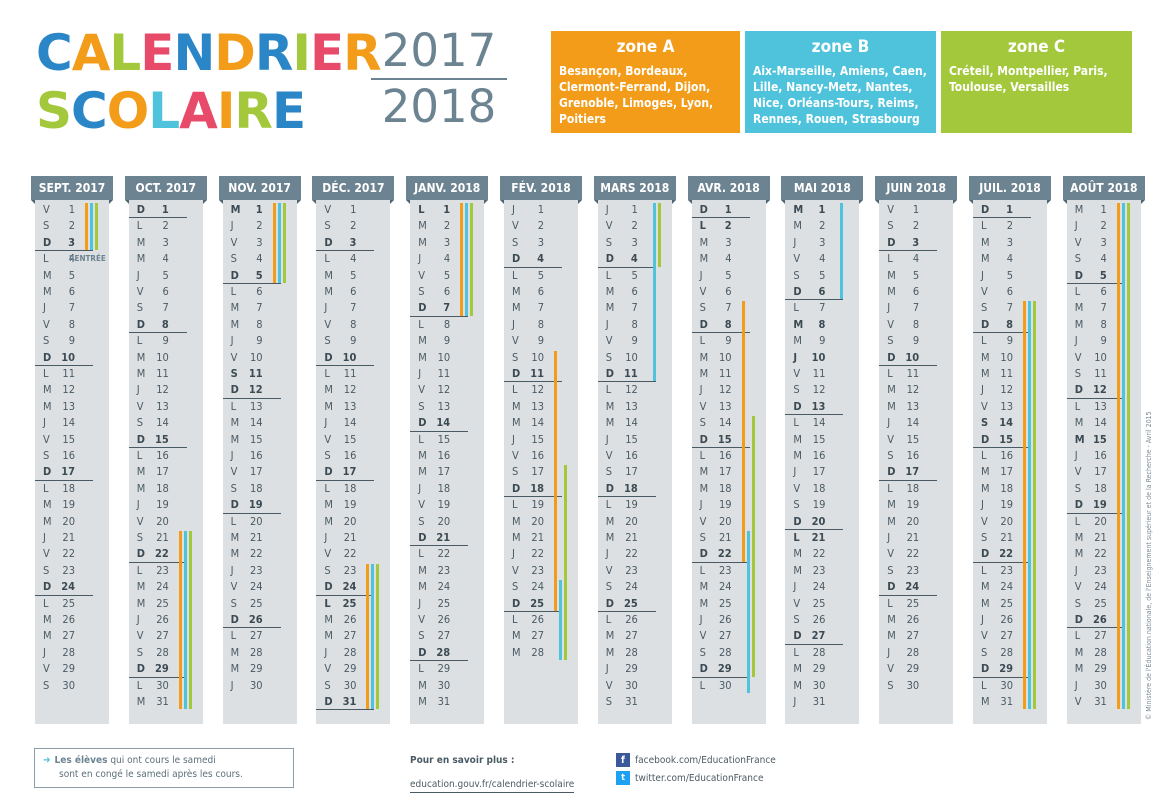 The width and height of the screenshot is (1165, 810). What do you see at coordinates (256, 472) in the screenshot?
I see `day-number: 17` at bounding box center [256, 472].